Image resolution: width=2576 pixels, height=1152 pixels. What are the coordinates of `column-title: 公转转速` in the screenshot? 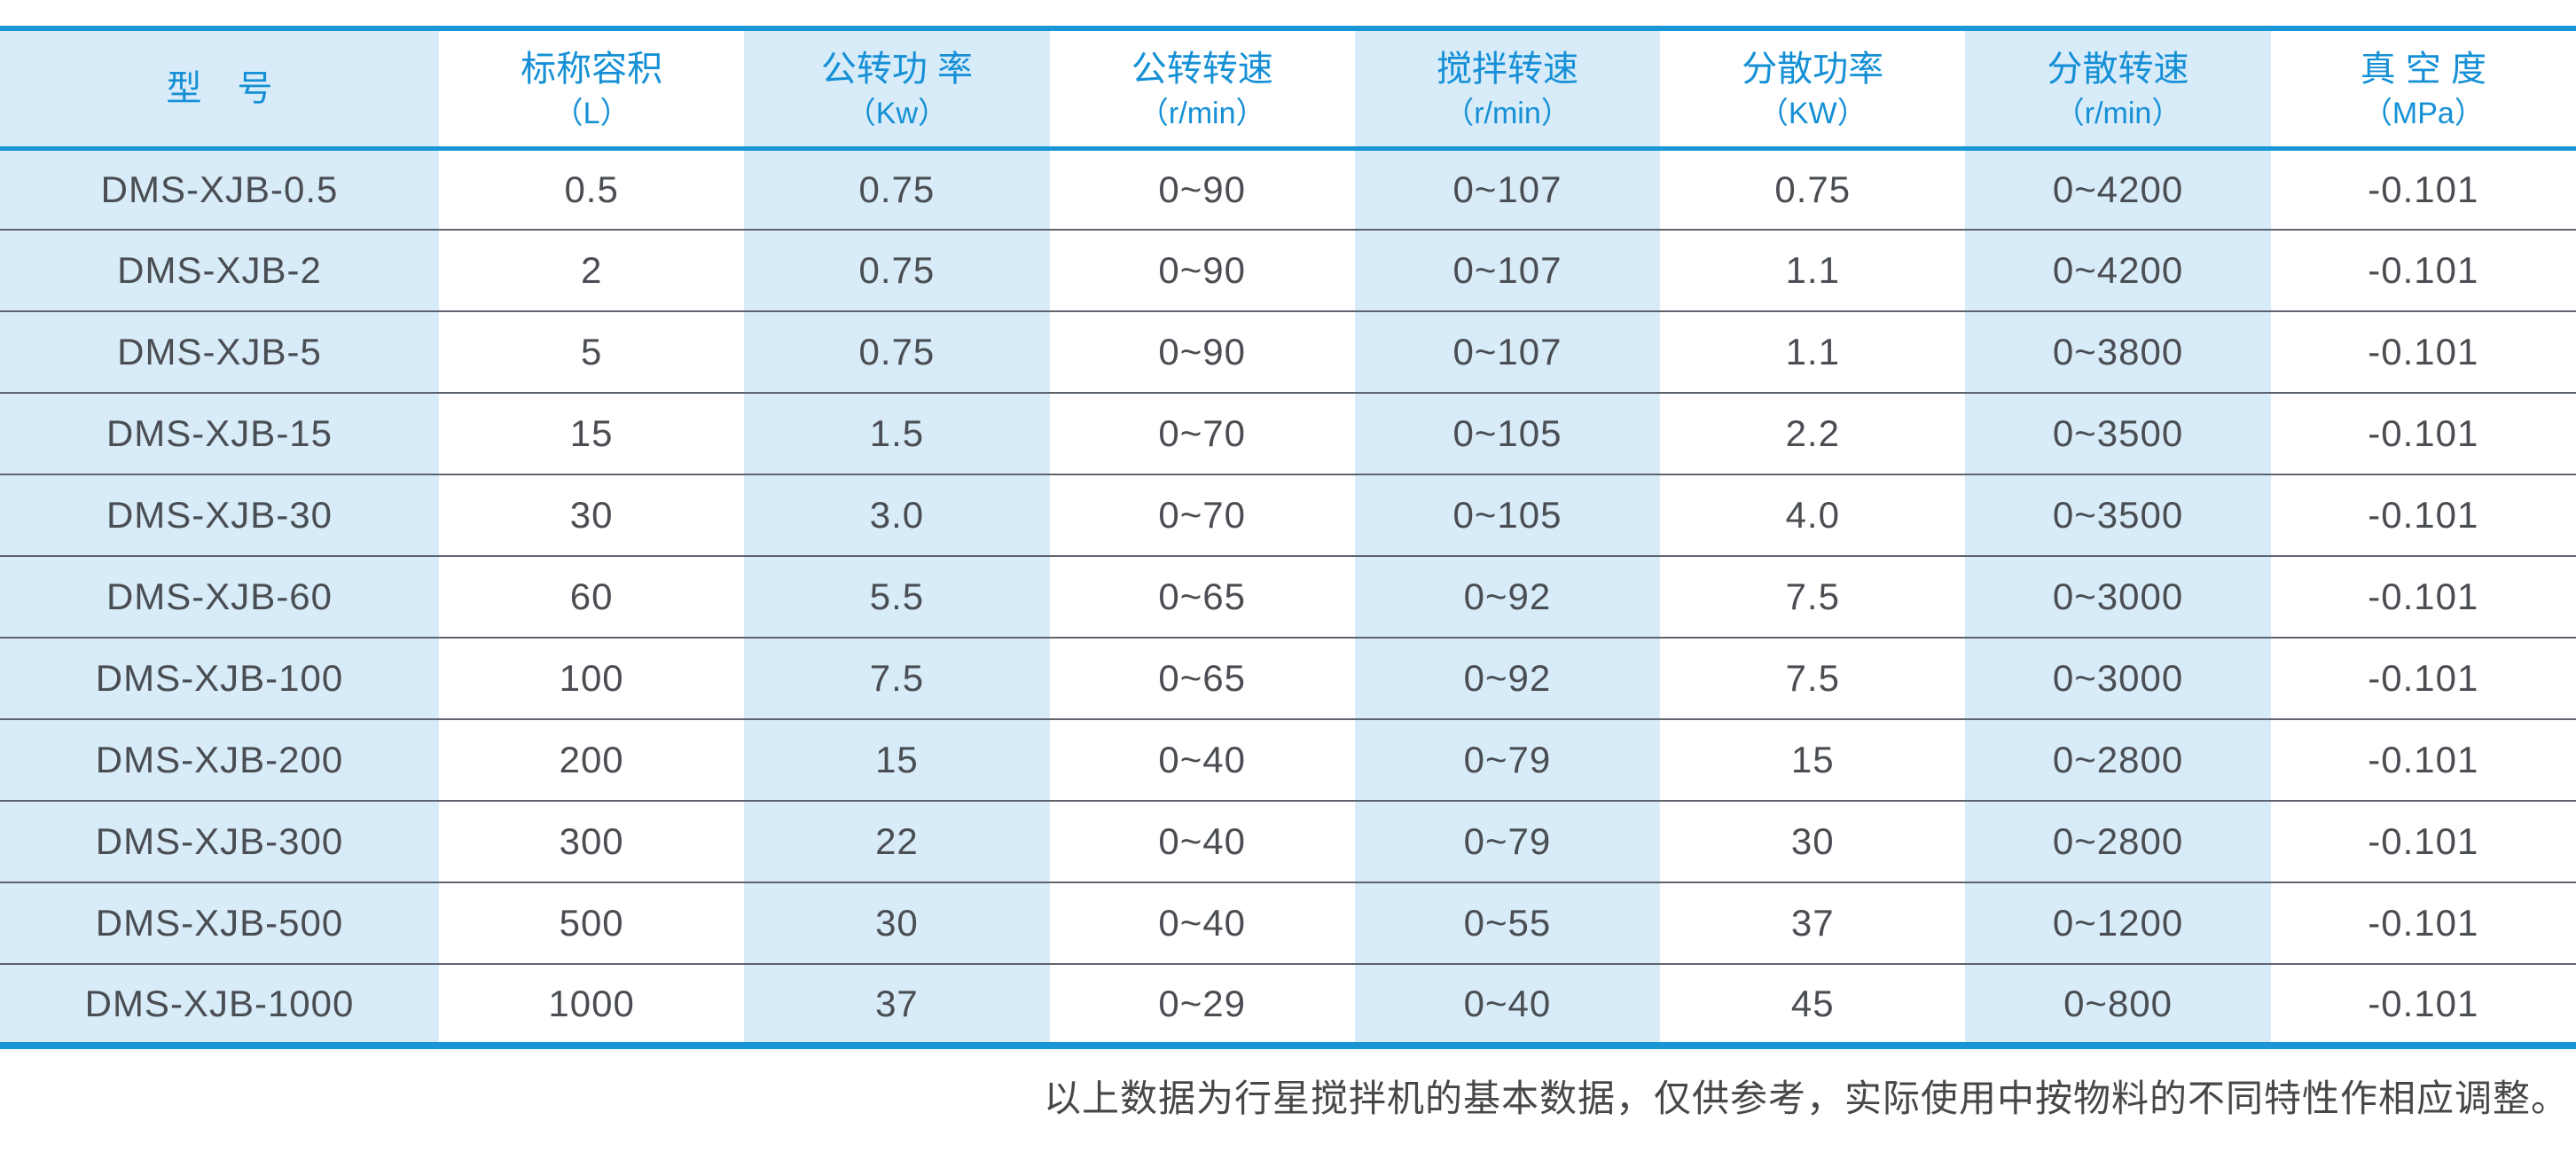 It's located at (1202, 69).